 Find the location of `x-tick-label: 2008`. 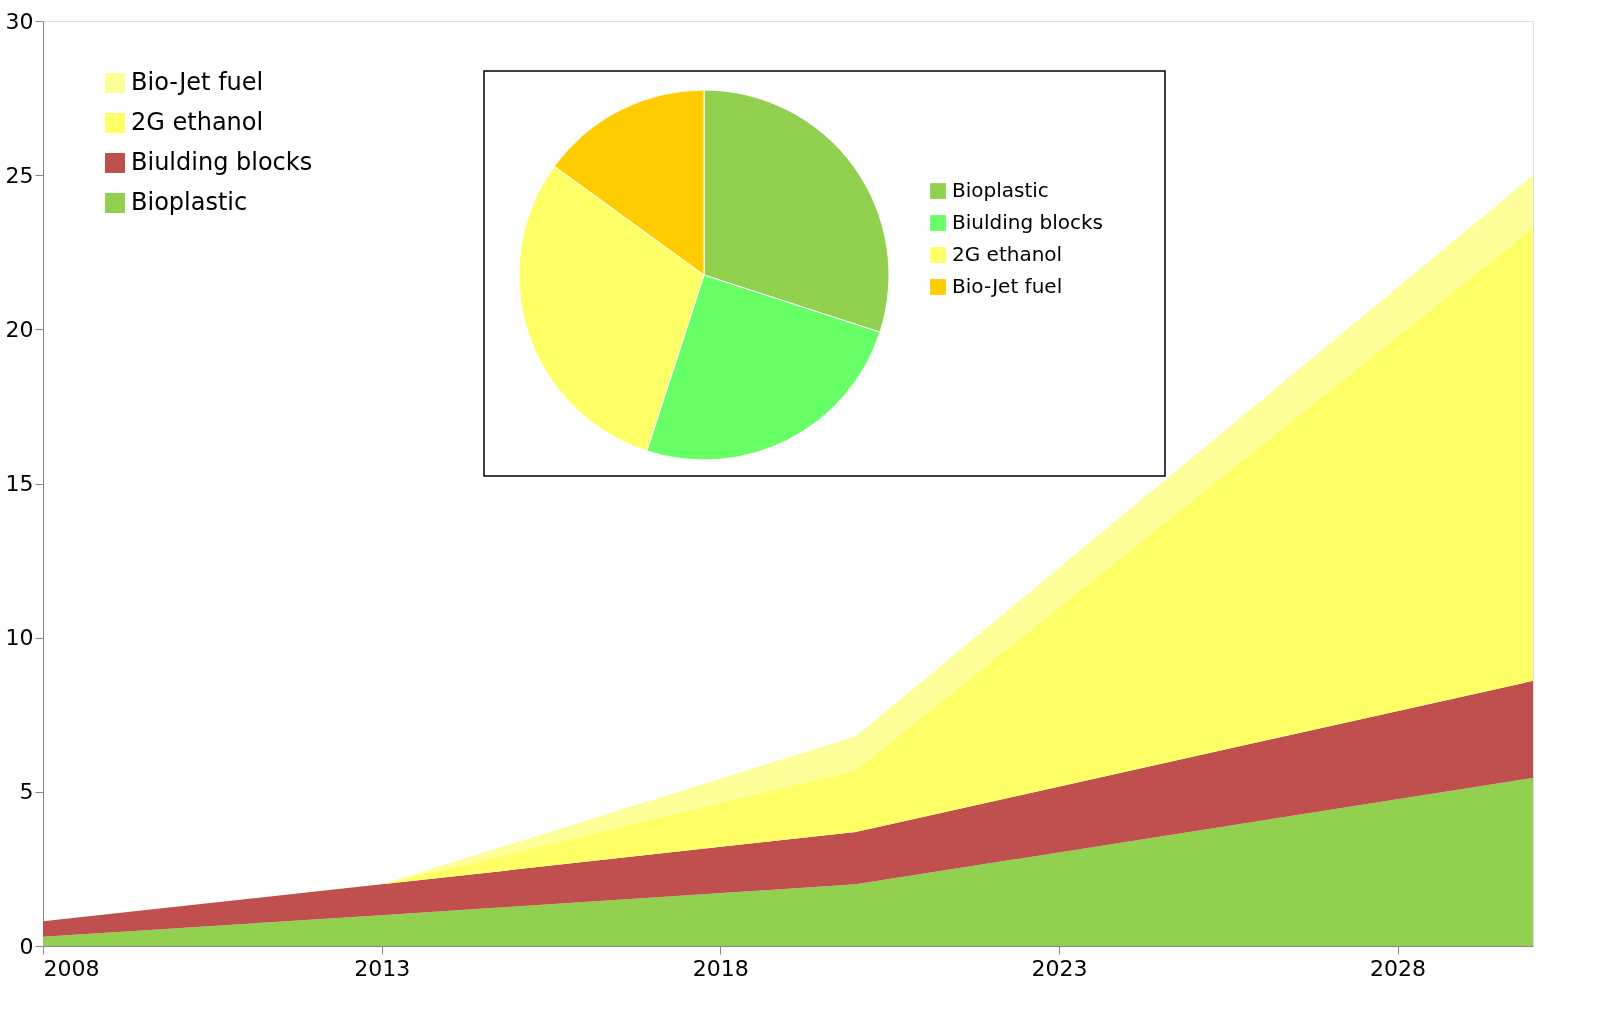

x-tick-label: 2008 is located at coordinates (71, 968).